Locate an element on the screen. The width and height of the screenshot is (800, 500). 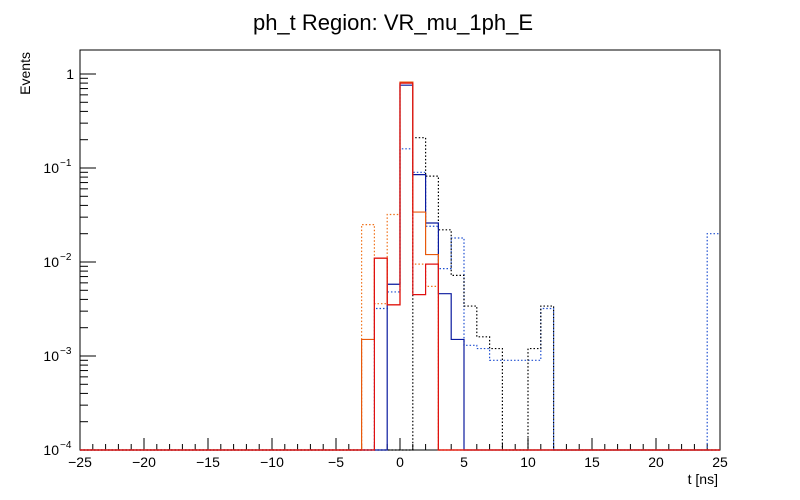
x-tick-label: −20 is located at coordinates (144, 462).